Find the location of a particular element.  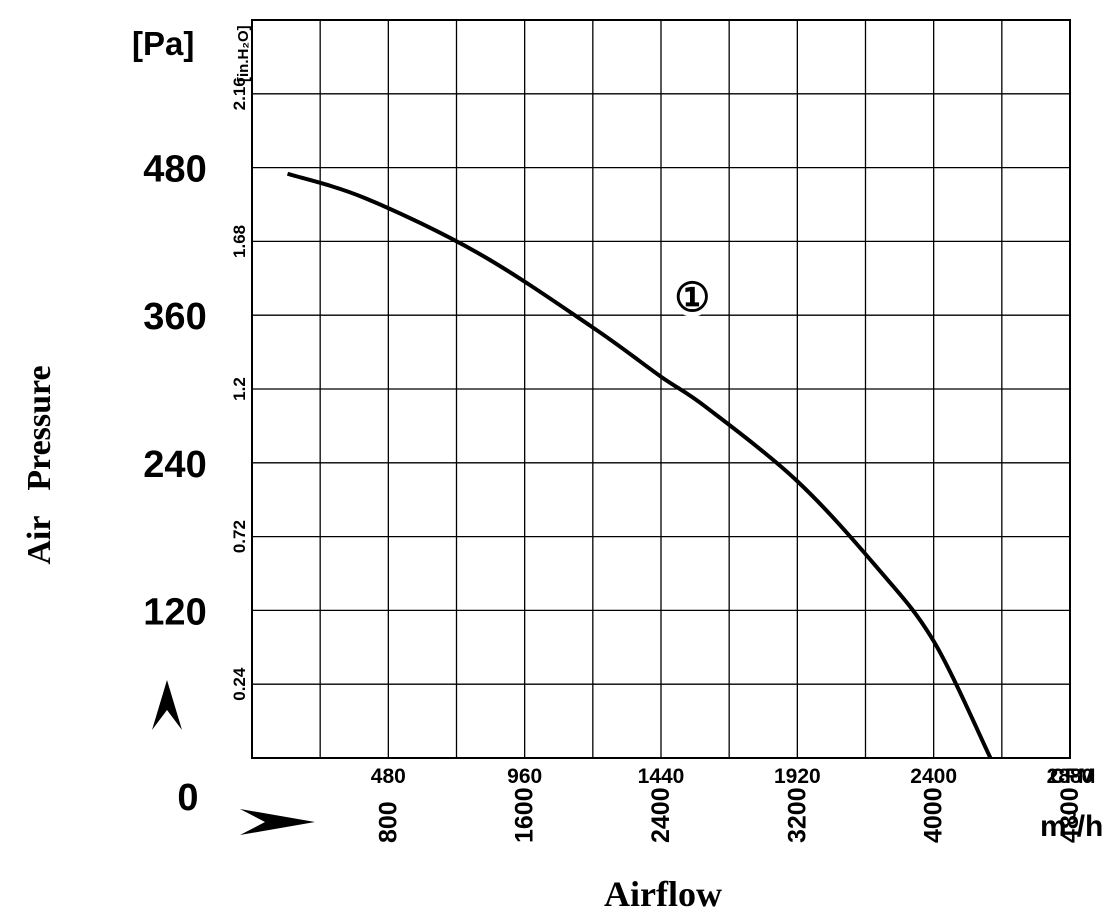

y-tick-label-inh2o: 1.68 is located at coordinates (239, 241).